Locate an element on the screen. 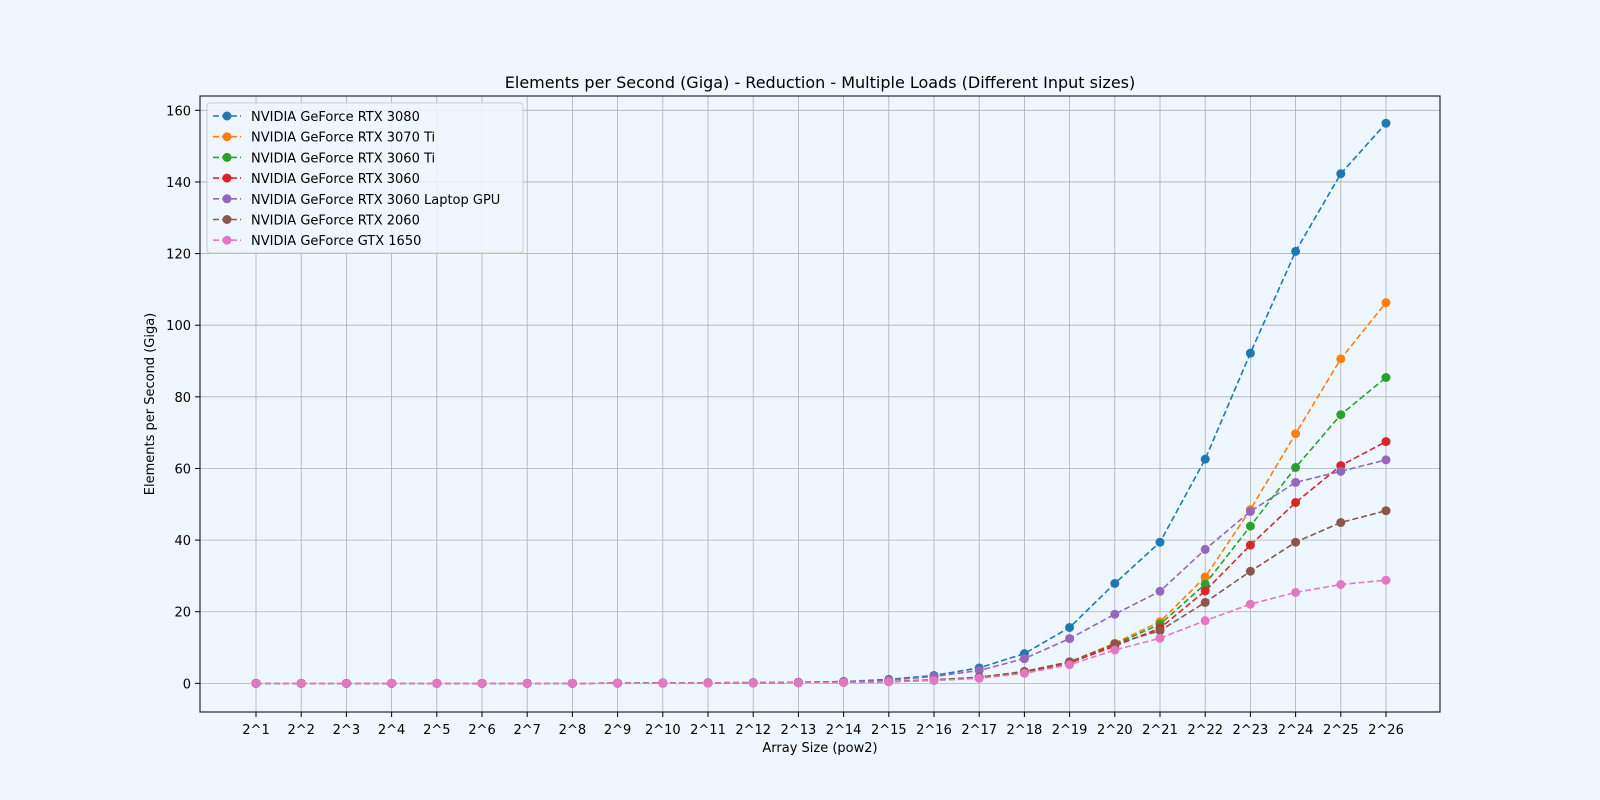  legend-label: NVIDIA GeForce RTX 3060 Laptop GPU is located at coordinates (375, 200).